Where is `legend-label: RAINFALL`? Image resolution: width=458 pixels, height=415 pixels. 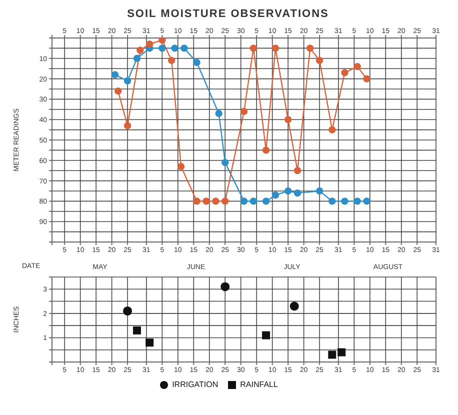
legend-label: RAINFALL is located at coordinates (259, 384).